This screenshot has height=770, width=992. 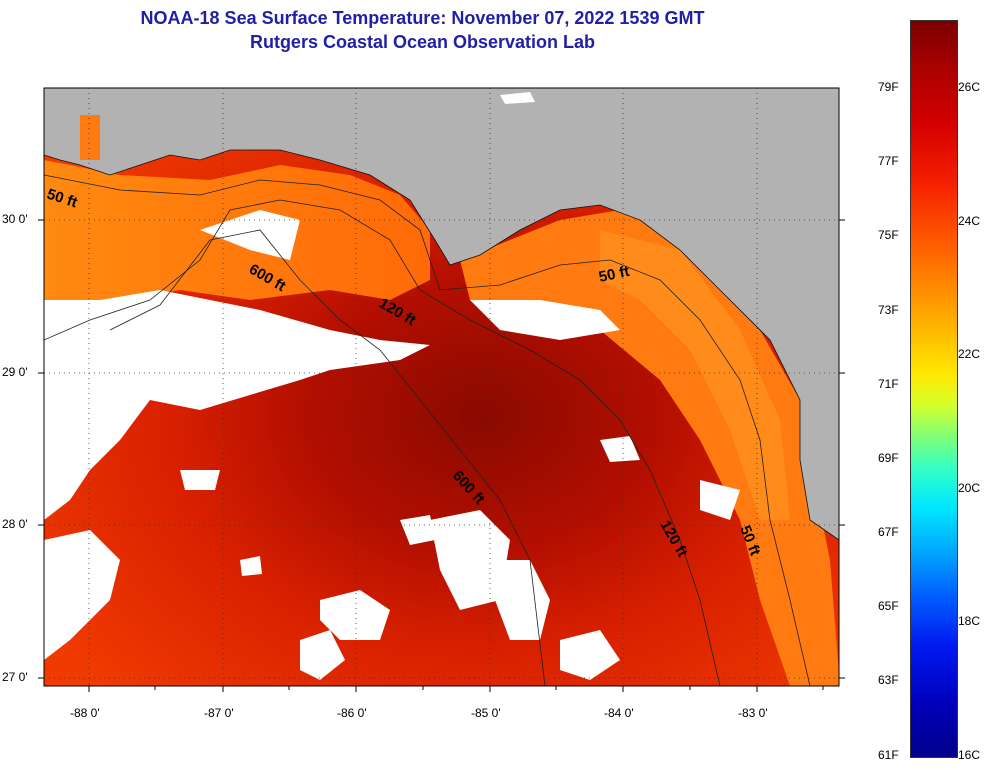 What do you see at coordinates (15, 219) in the screenshot?
I see `lat-label: 30 0'` at bounding box center [15, 219].